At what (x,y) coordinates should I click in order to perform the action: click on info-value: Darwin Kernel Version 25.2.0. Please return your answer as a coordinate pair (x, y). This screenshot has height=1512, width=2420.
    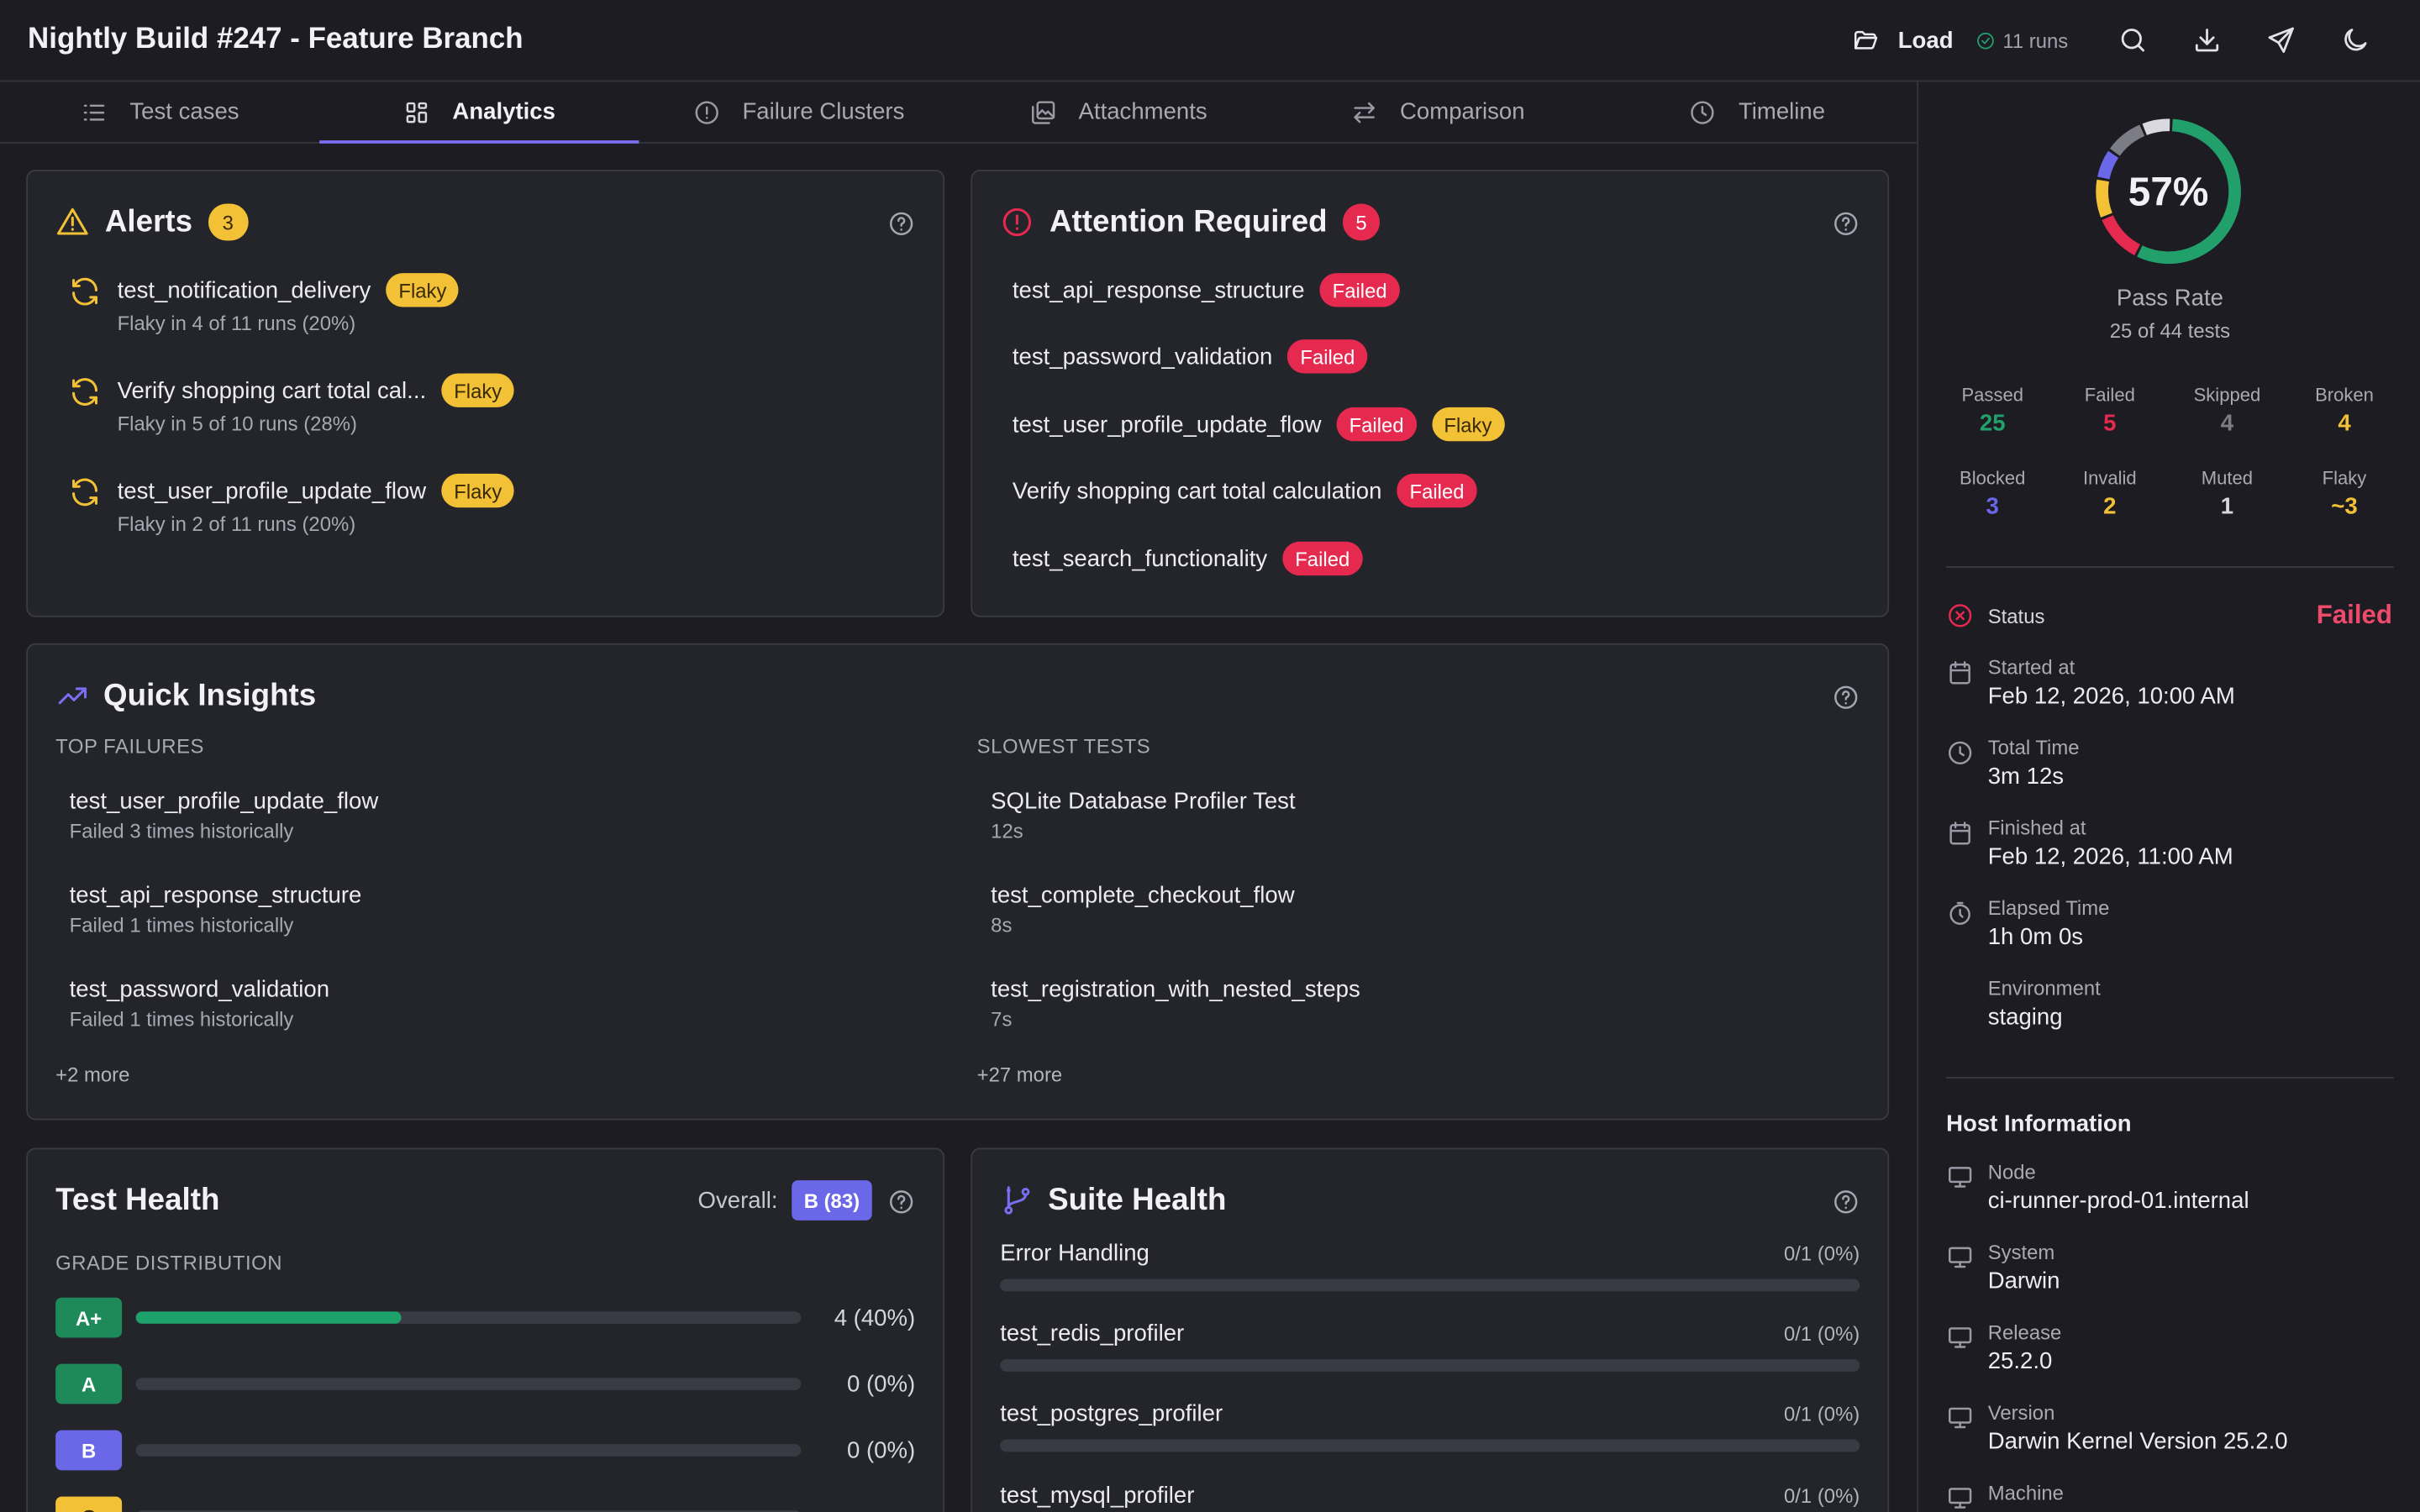
    Looking at the image, I should click on (2138, 1442).